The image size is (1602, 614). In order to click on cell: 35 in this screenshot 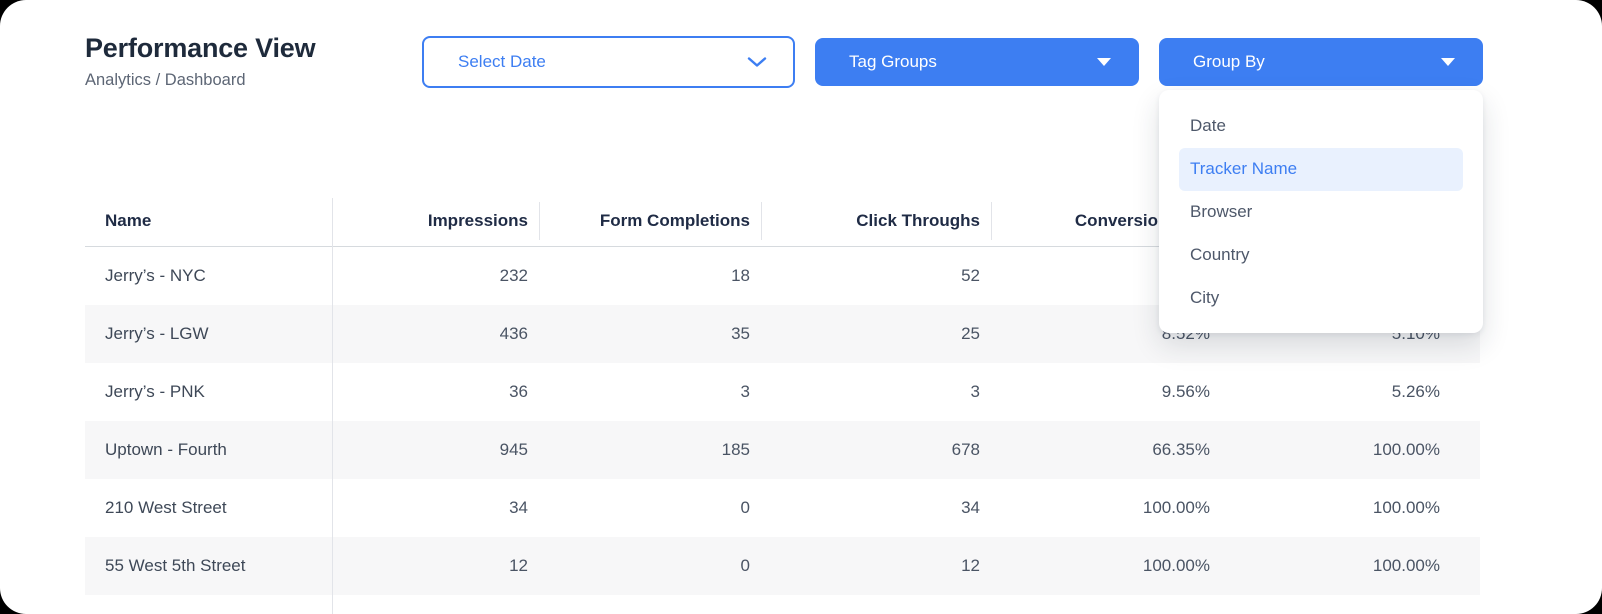, I will do `click(740, 333)`.